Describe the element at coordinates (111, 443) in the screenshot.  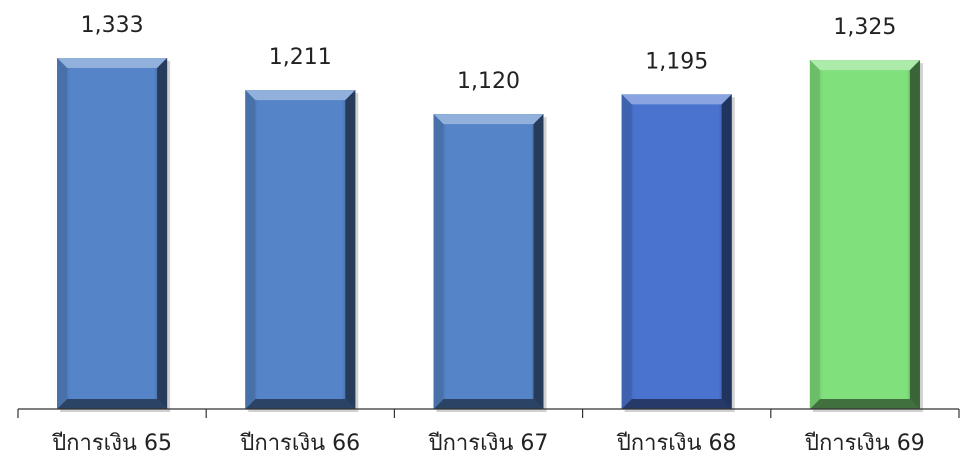
I see `x-tick-label-1: ปีการเงิน 65` at that location.